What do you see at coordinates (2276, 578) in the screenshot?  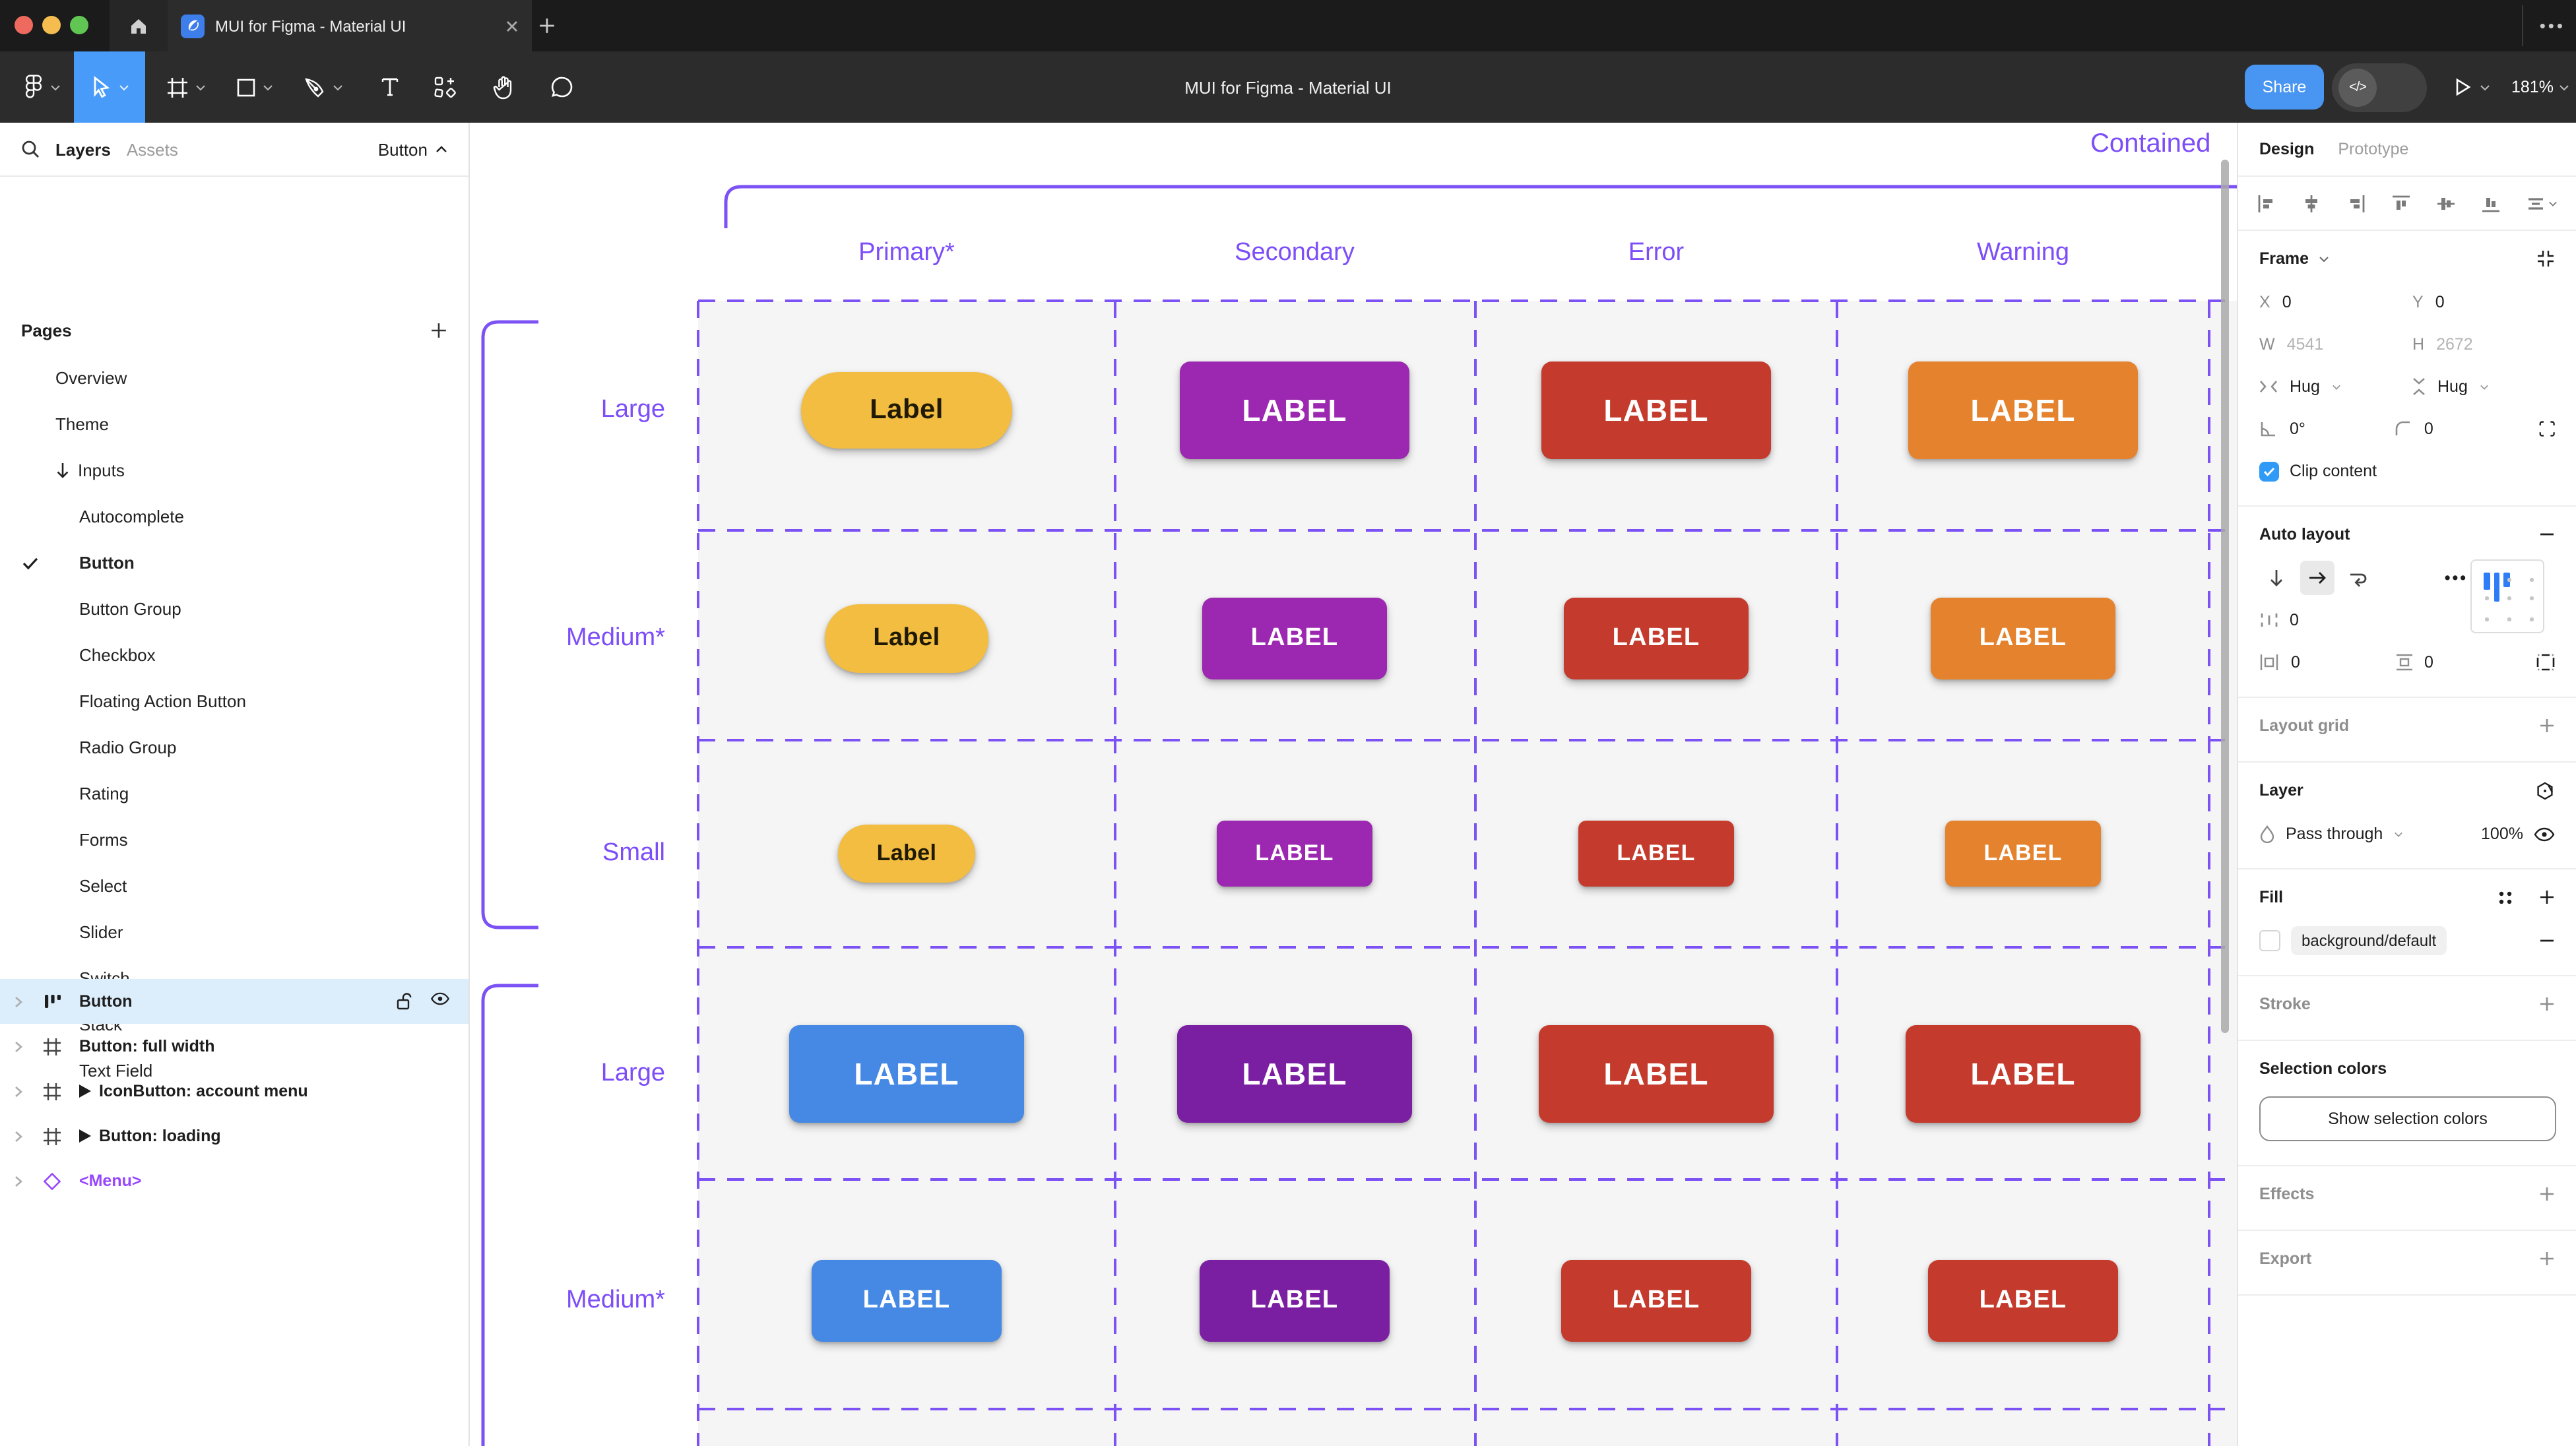 I see `layout-direction-down` at bounding box center [2276, 578].